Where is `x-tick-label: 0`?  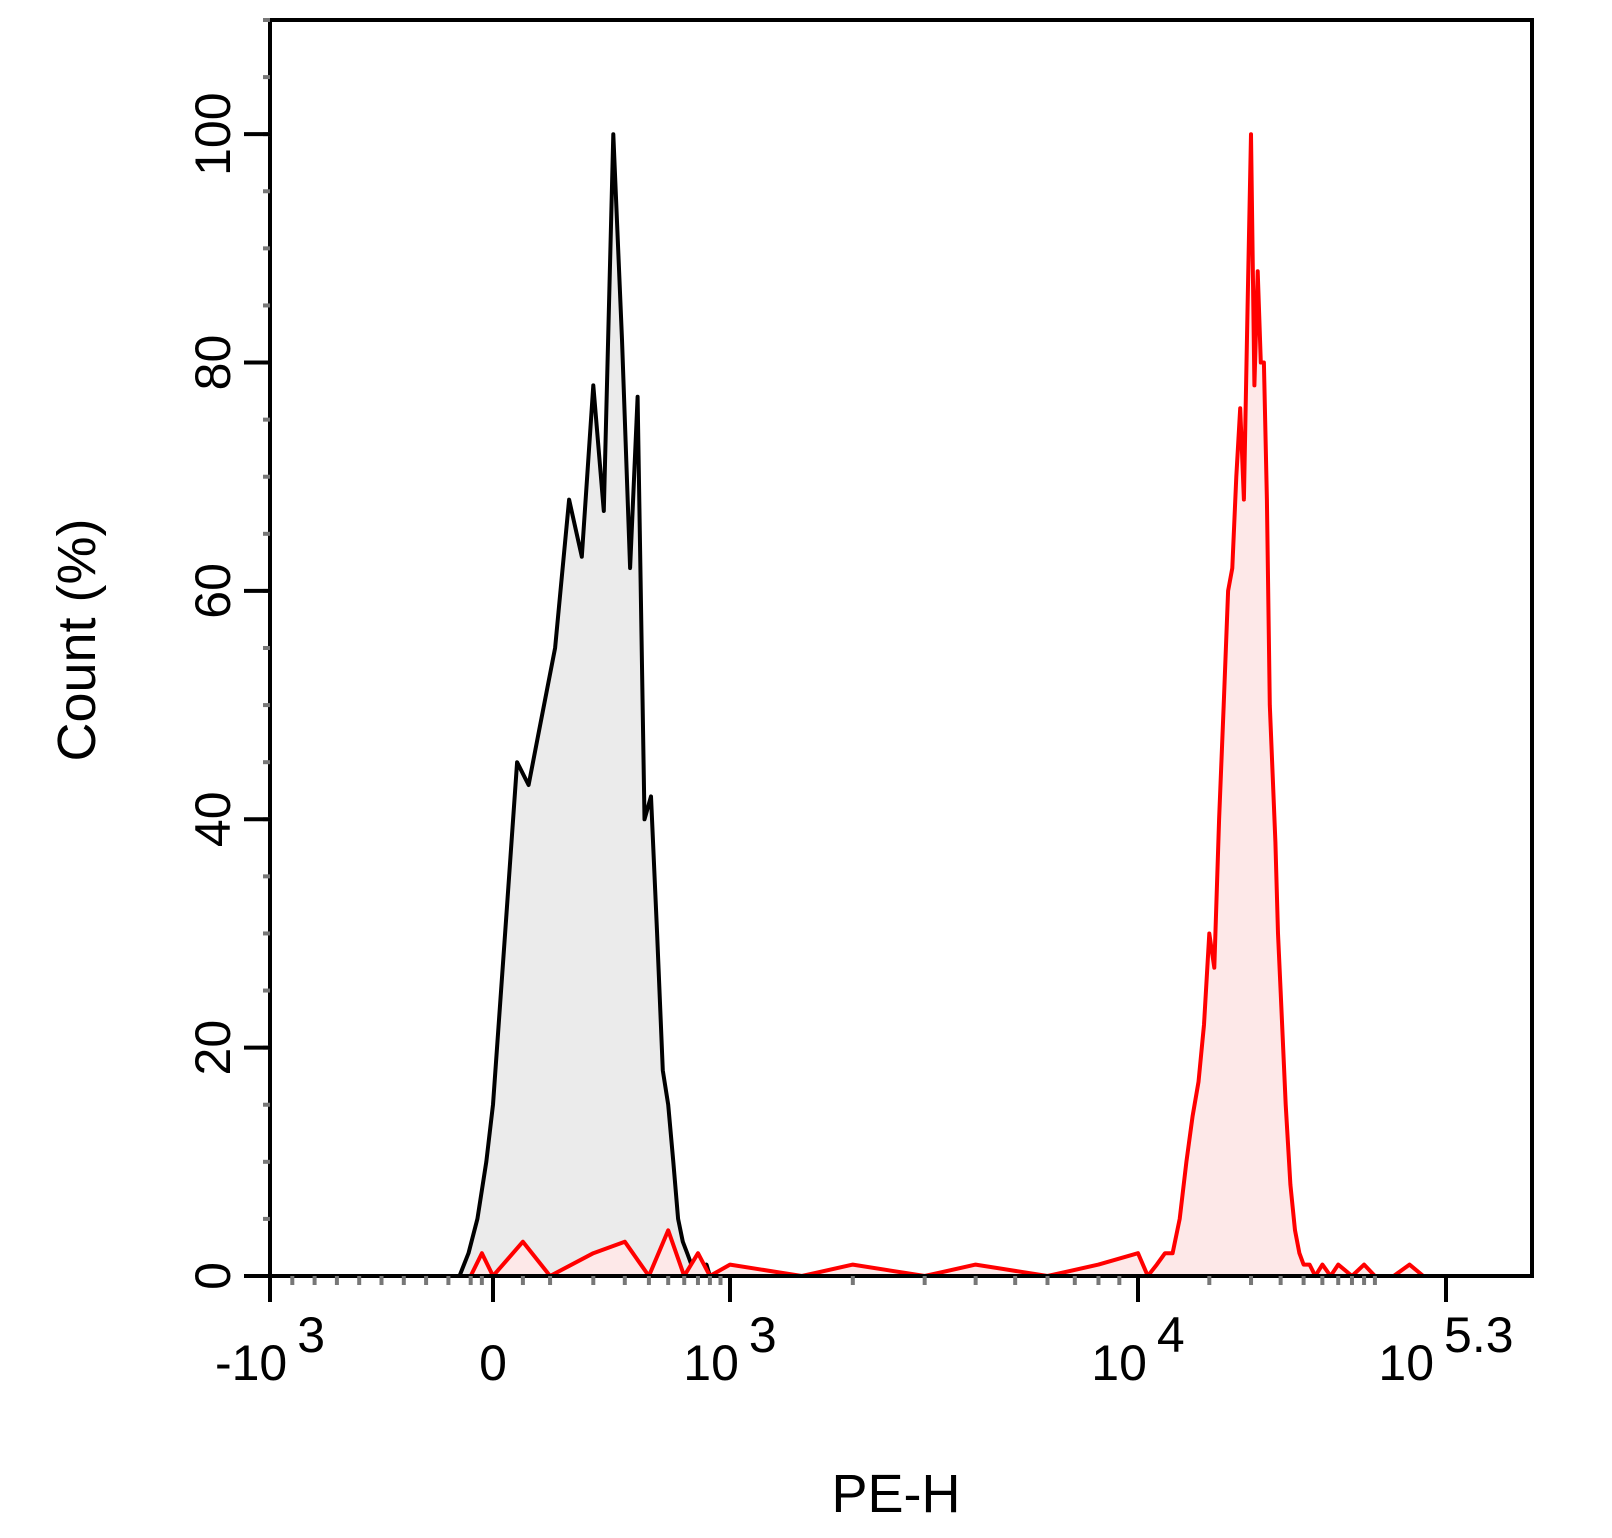 x-tick-label: 0 is located at coordinates (493, 1363).